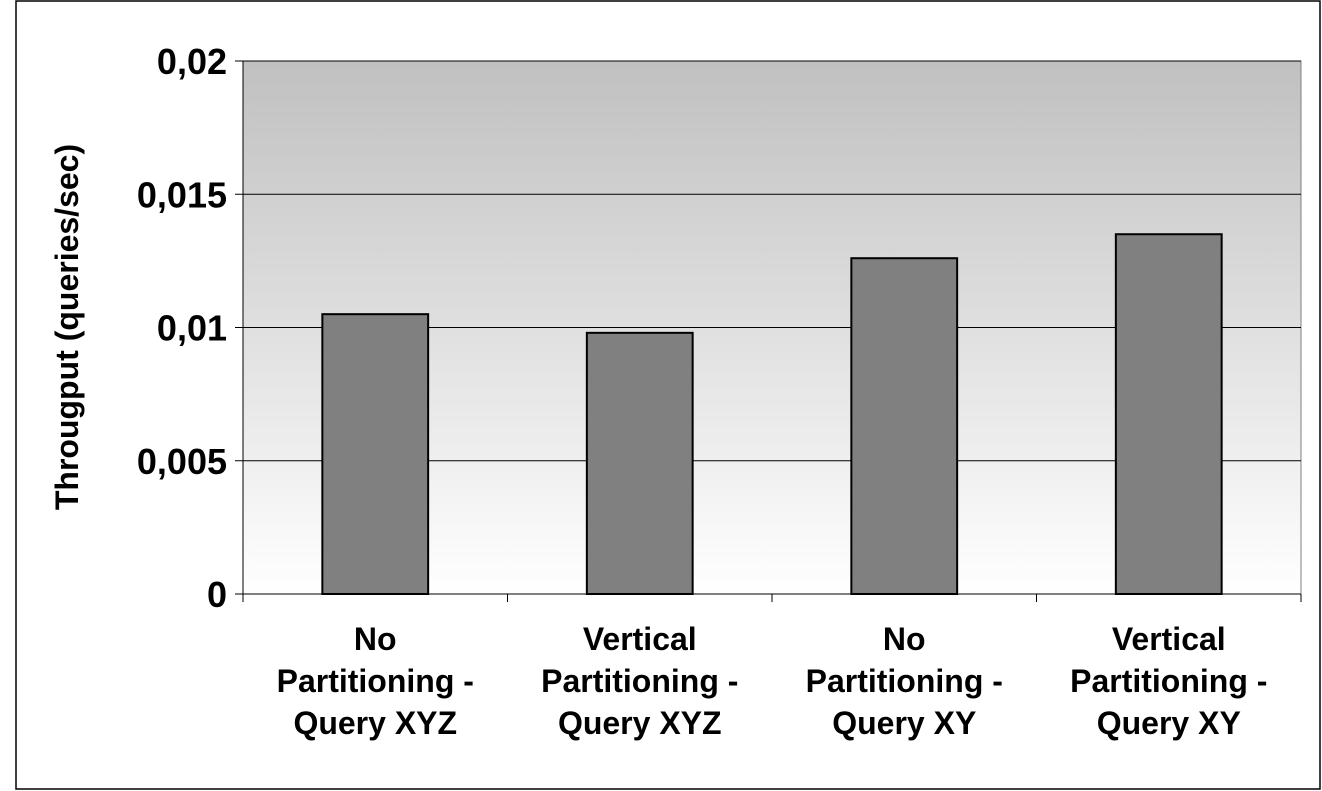 This screenshot has height=791, width=1322. Describe the element at coordinates (182, 461) in the screenshot. I see `y-tick-label: 0,005` at that location.